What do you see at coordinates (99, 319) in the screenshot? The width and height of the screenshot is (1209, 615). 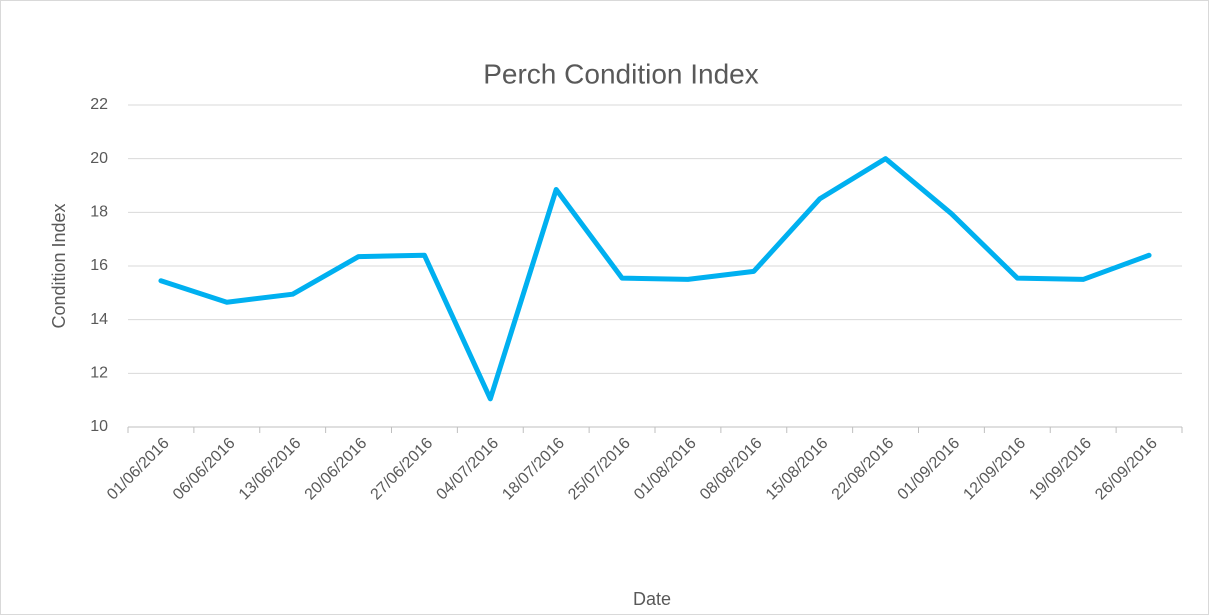 I see `y-tick-label: 14` at bounding box center [99, 319].